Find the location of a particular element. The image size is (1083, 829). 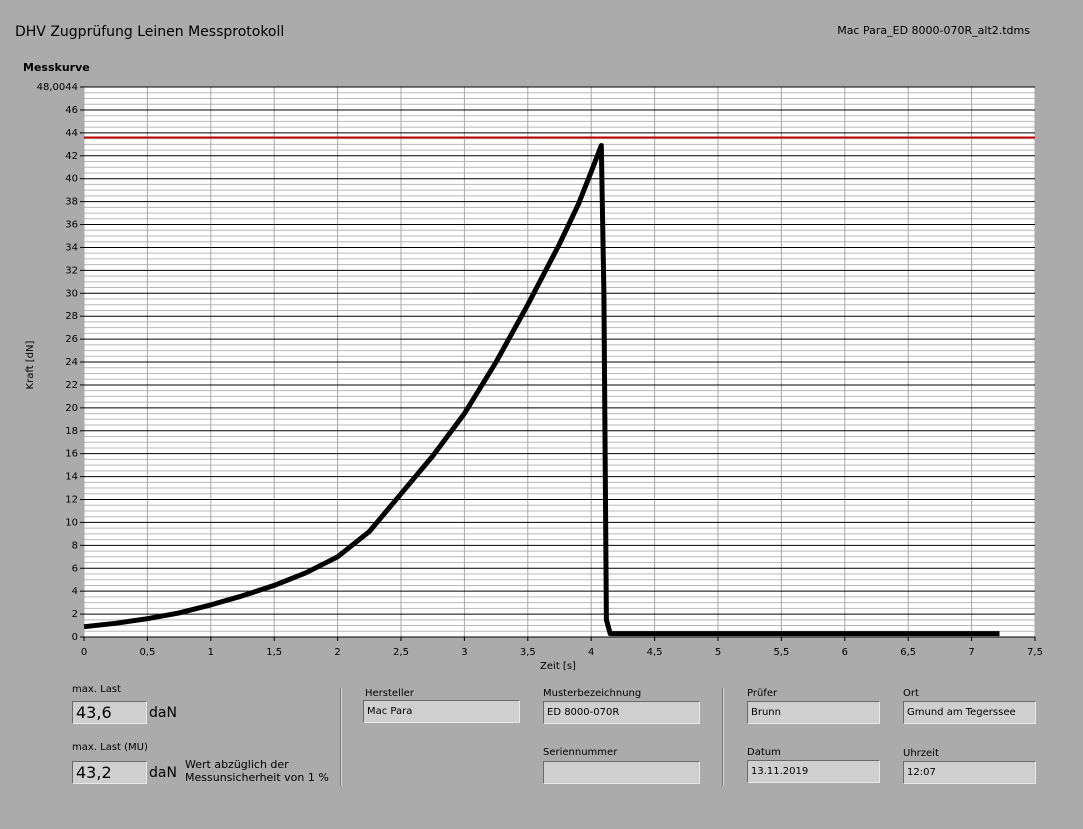

field-label: Seriennummer is located at coordinates (580, 752).